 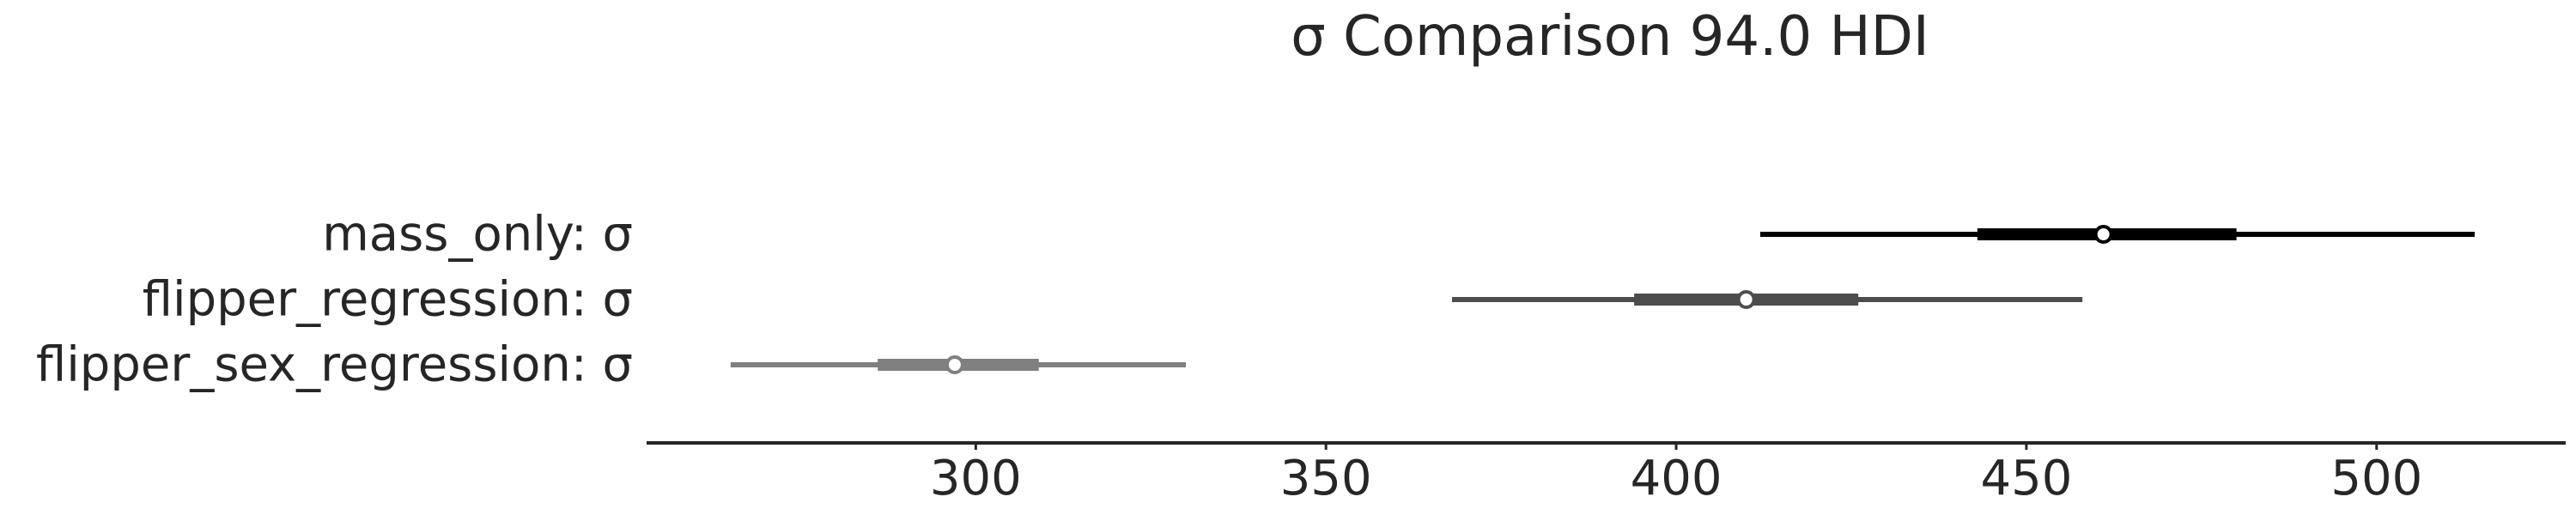 What do you see at coordinates (1326, 478) in the screenshot?
I see `x-tick-label: 350` at bounding box center [1326, 478].